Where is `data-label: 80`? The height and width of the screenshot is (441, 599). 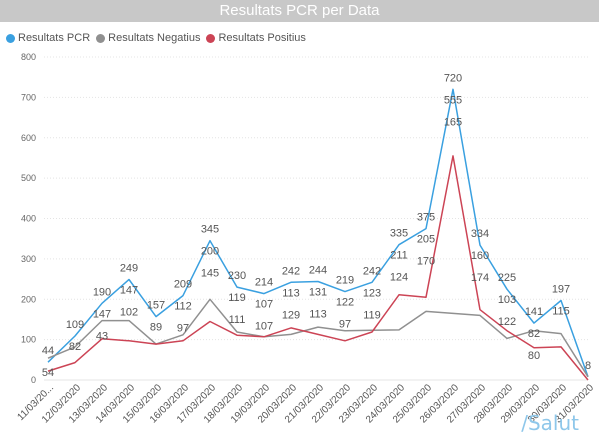
data-label: 80 is located at coordinates (534, 356).